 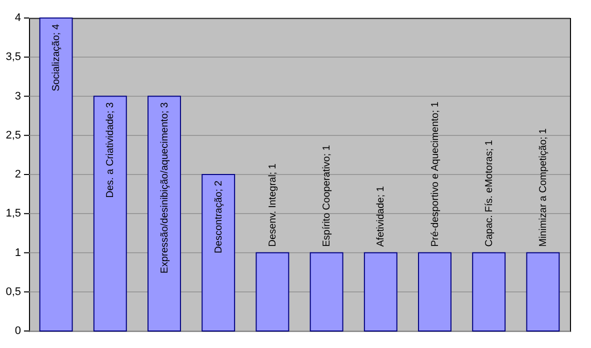 What do you see at coordinates (17, 96) in the screenshot?
I see `y-tick-label: 3` at bounding box center [17, 96].